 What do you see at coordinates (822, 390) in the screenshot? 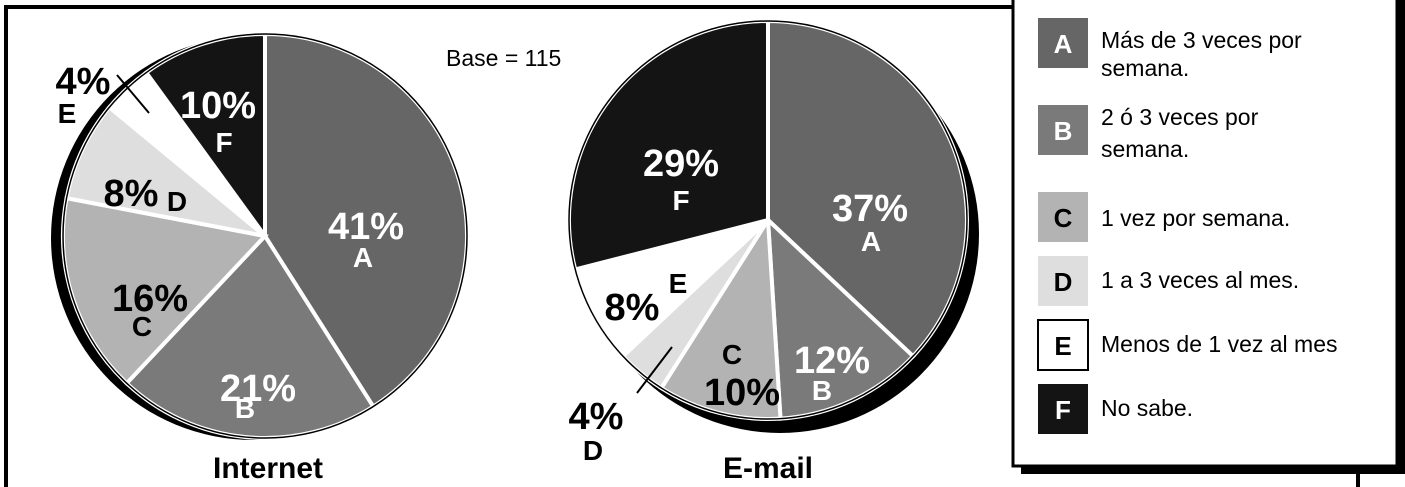
I see `slice-letter-email-b: B` at bounding box center [822, 390].